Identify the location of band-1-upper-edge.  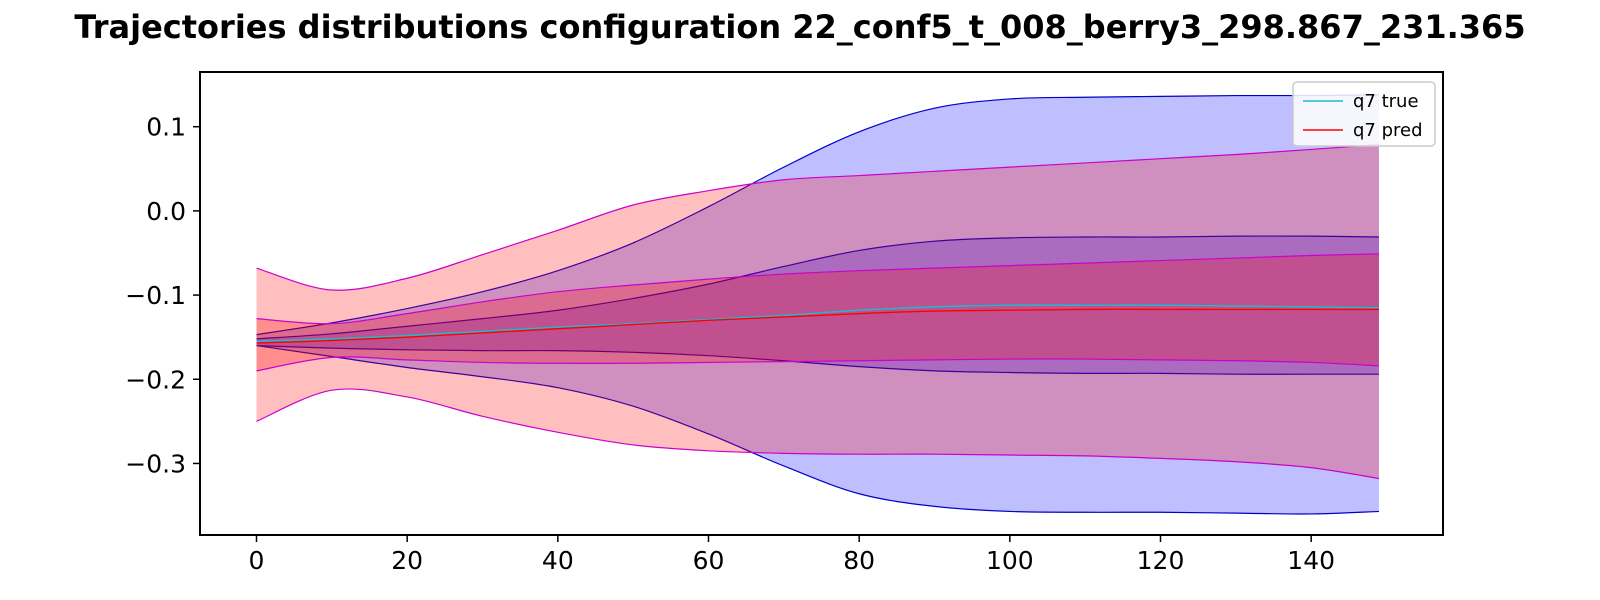
(817, 287).